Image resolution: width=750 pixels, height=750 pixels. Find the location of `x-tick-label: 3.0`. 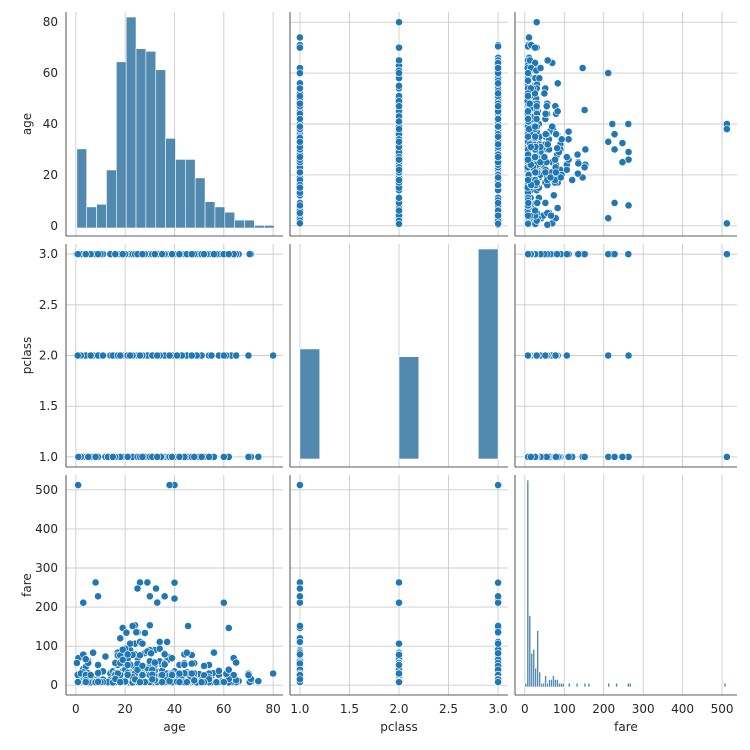

x-tick-label: 3.0 is located at coordinates (498, 709).